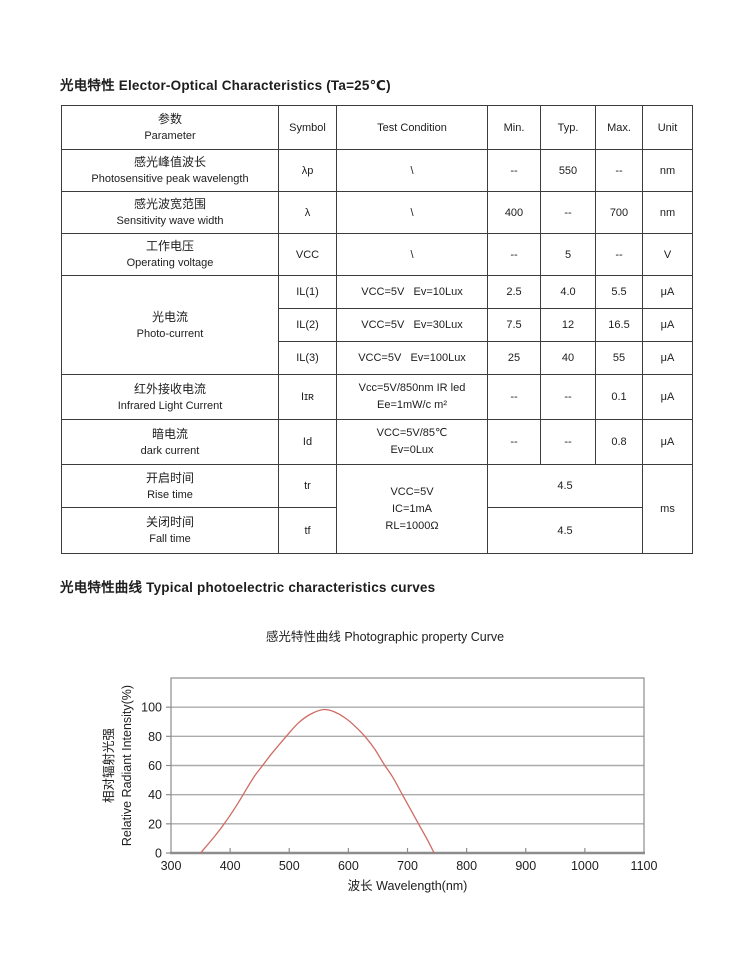 Image resolution: width=750 pixels, height=970 pixels. What do you see at coordinates (170, 254) in the screenshot?
I see `param-operating-voltage: 工作电压 Operating voltage` at bounding box center [170, 254].